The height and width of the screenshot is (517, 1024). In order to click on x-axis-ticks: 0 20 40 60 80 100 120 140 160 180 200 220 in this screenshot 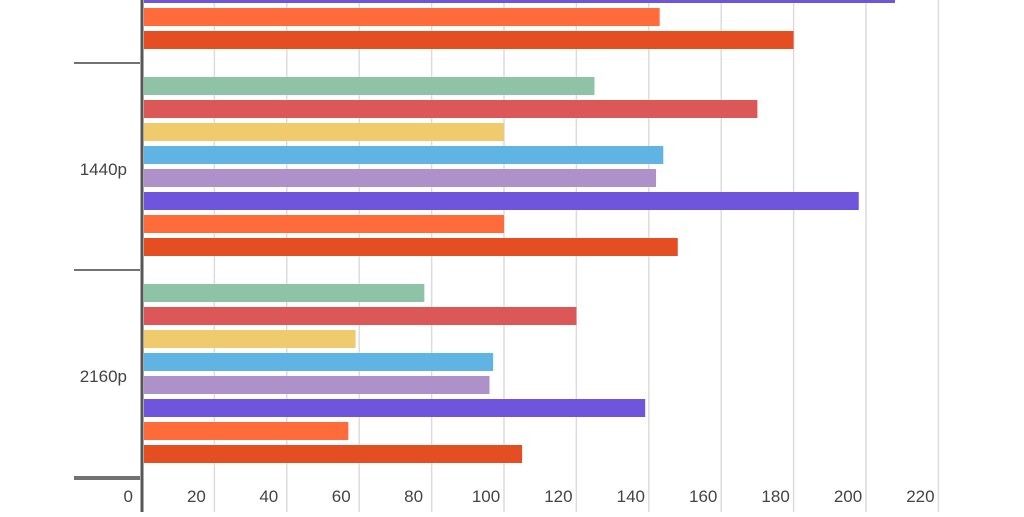, I will do `click(529, 496)`.